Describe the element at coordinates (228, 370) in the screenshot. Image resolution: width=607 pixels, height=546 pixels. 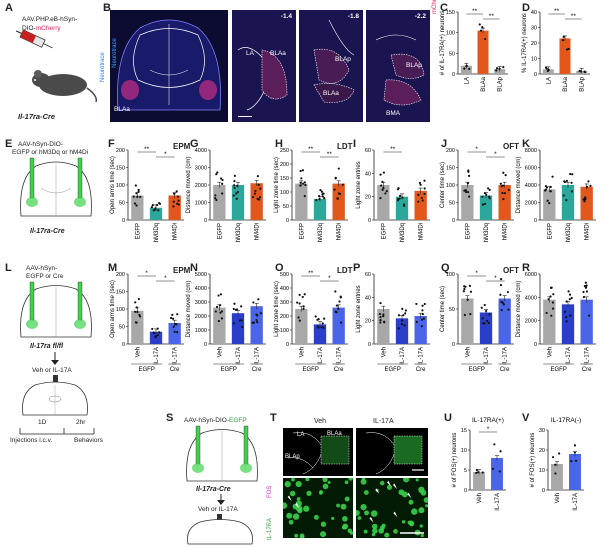
I see `group-label: EGFP` at that location.